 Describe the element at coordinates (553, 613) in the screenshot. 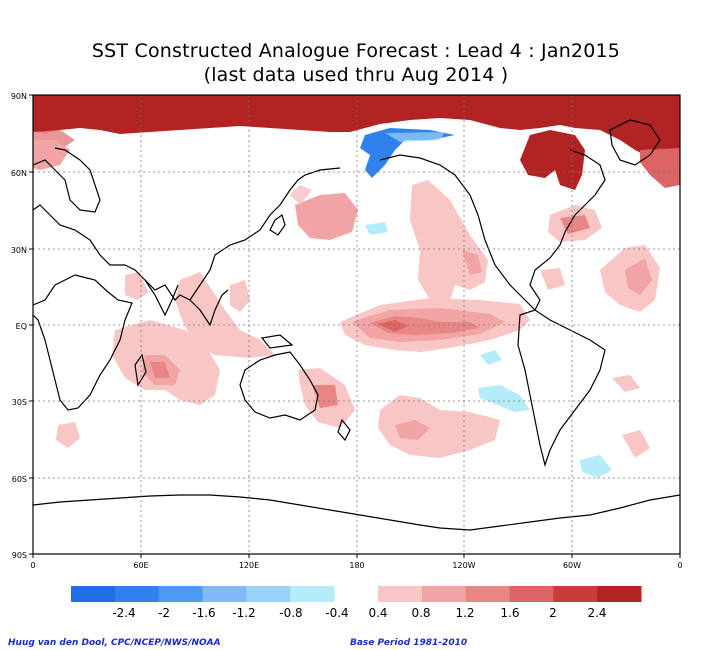

I see `colorbar-label: 2` at that location.